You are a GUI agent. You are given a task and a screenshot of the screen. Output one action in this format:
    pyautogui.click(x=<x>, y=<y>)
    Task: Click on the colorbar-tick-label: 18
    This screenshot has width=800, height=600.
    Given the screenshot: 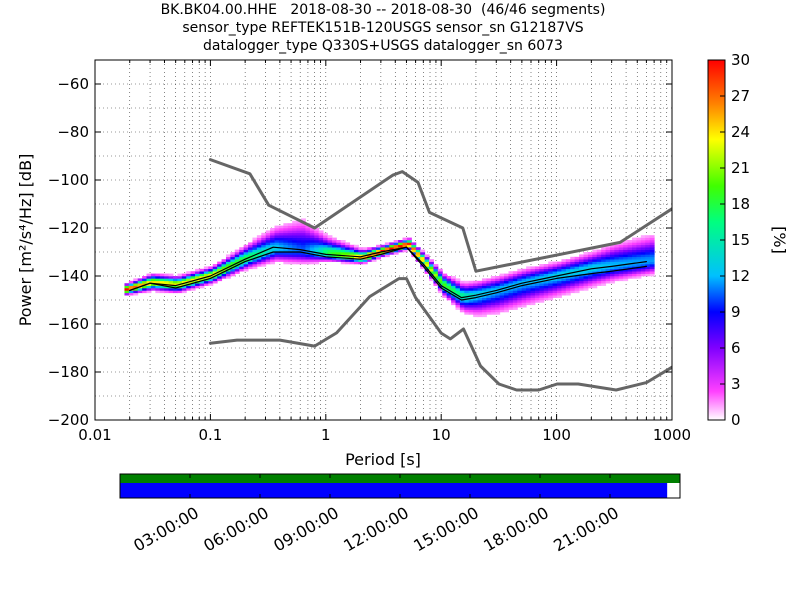 What is the action you would take?
    pyautogui.click(x=740, y=204)
    